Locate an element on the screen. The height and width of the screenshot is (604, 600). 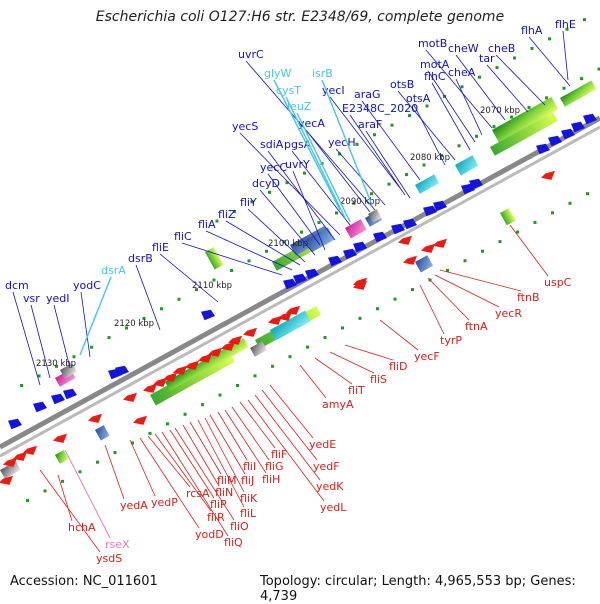
leader-ftnb is located at coordinates (480, 280).